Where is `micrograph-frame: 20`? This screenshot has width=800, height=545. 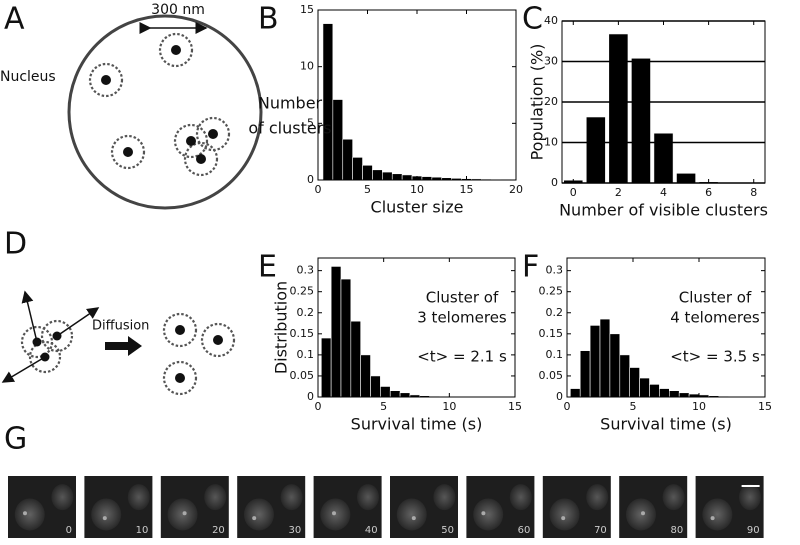
micrograph-frame: 20 is located at coordinates (194, 507).